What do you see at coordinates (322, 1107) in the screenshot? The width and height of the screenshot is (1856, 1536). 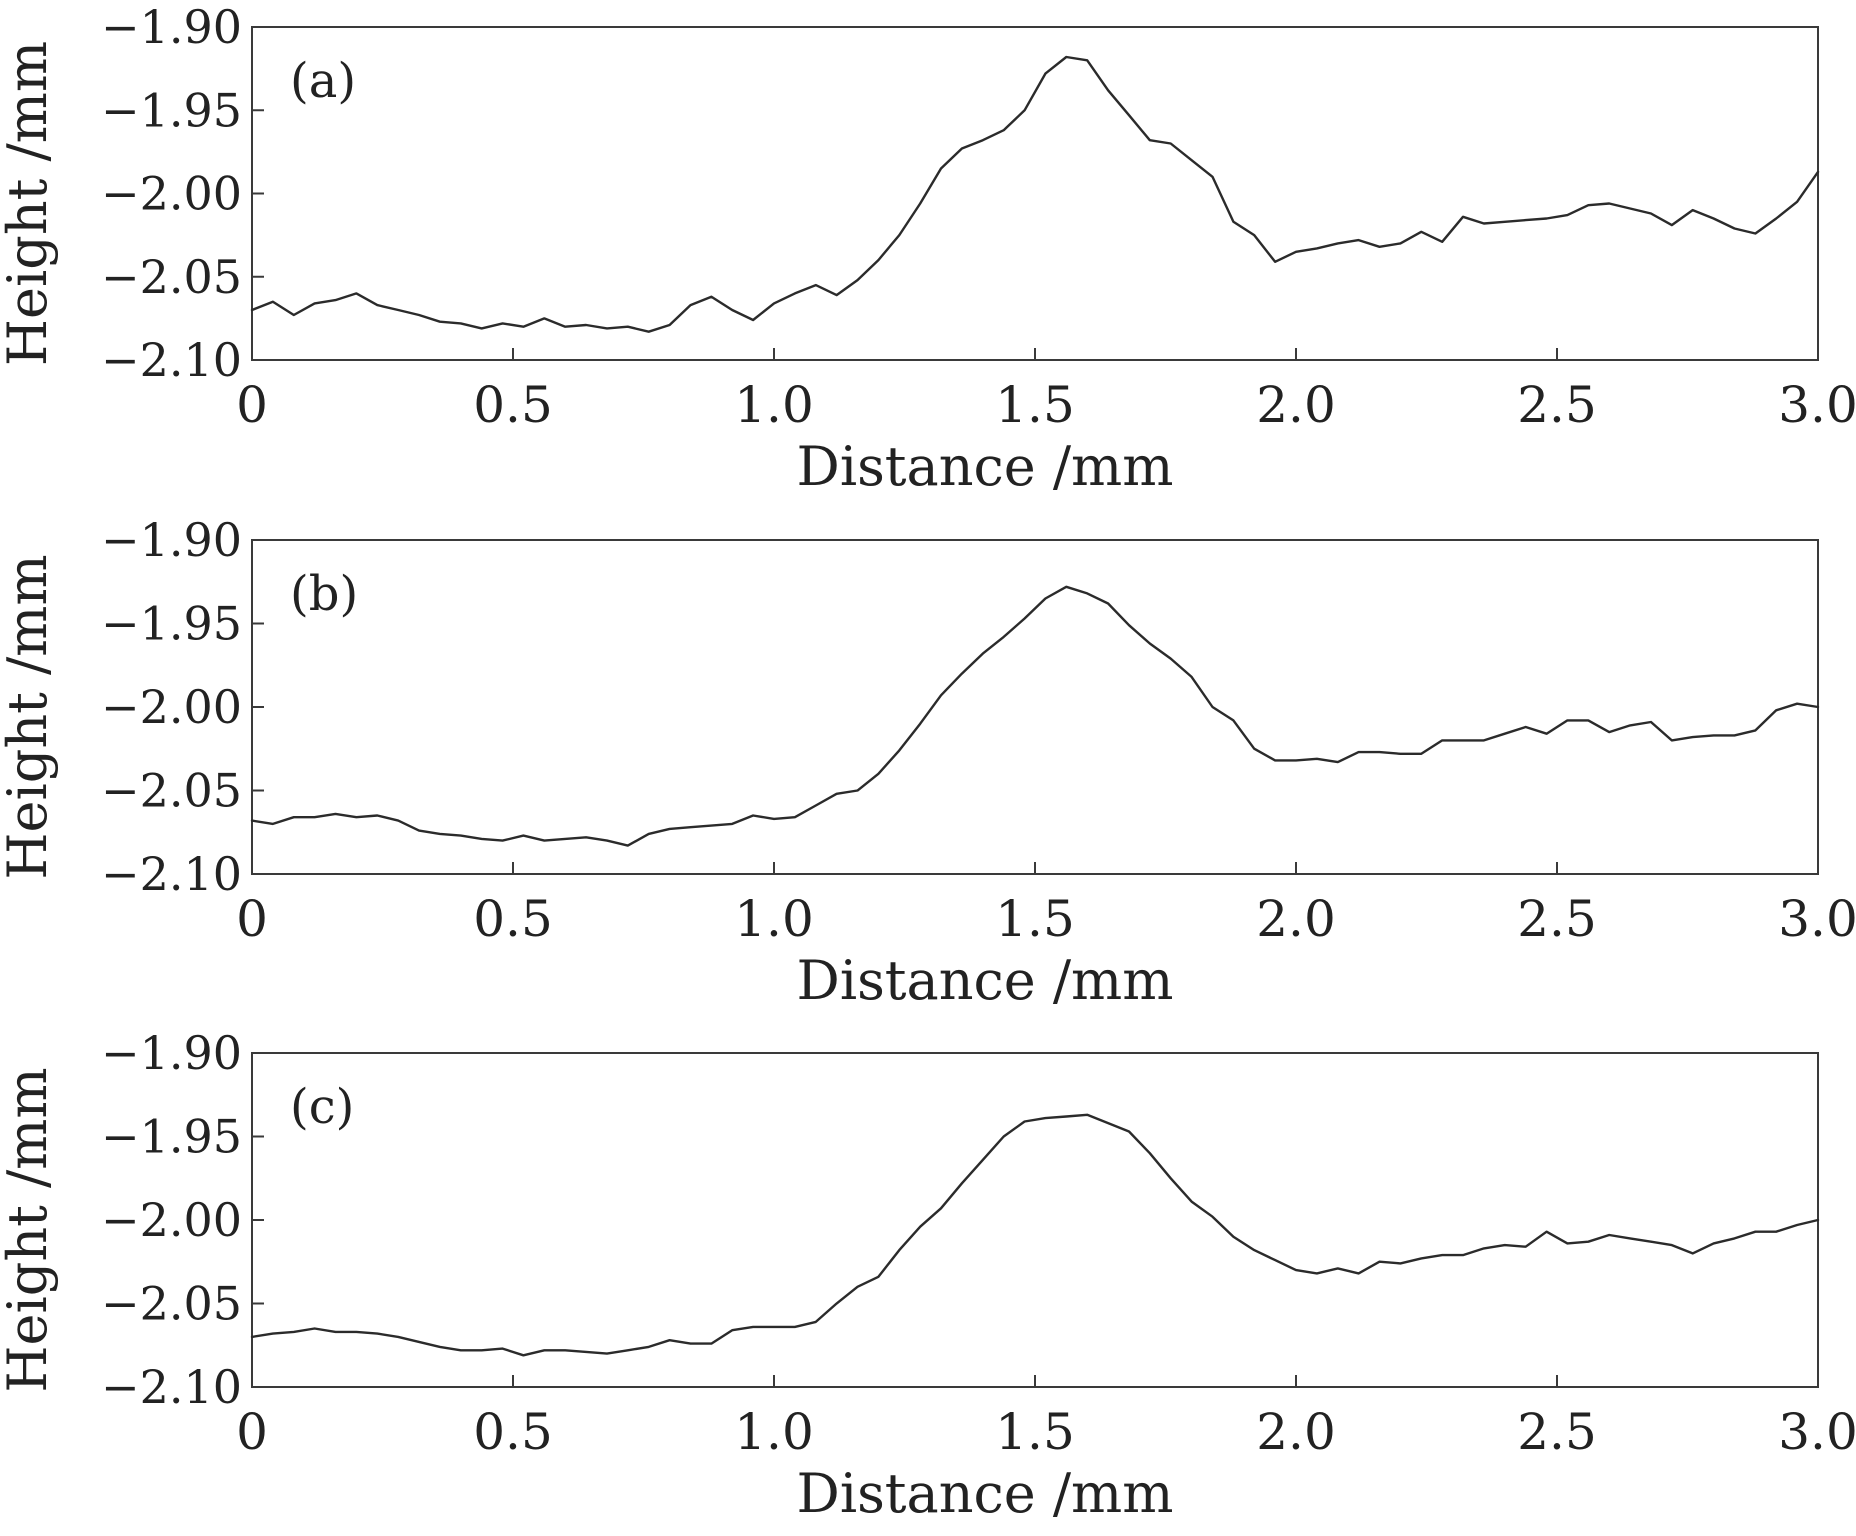 I see `panel-label: (c)` at bounding box center [322, 1107].